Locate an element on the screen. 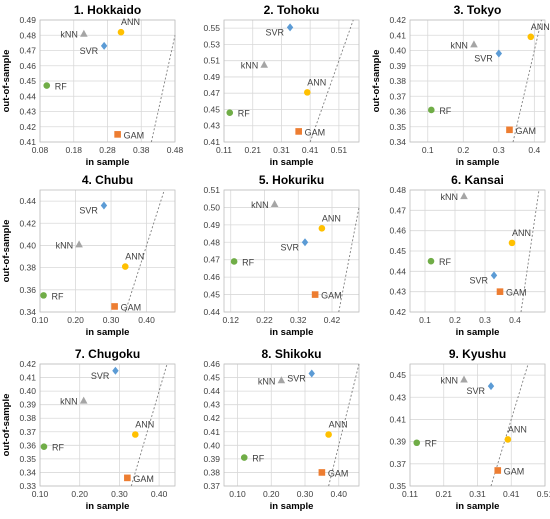 This screenshot has height=519, width=550. y-tick-label: 0.33 is located at coordinates (27, 486).